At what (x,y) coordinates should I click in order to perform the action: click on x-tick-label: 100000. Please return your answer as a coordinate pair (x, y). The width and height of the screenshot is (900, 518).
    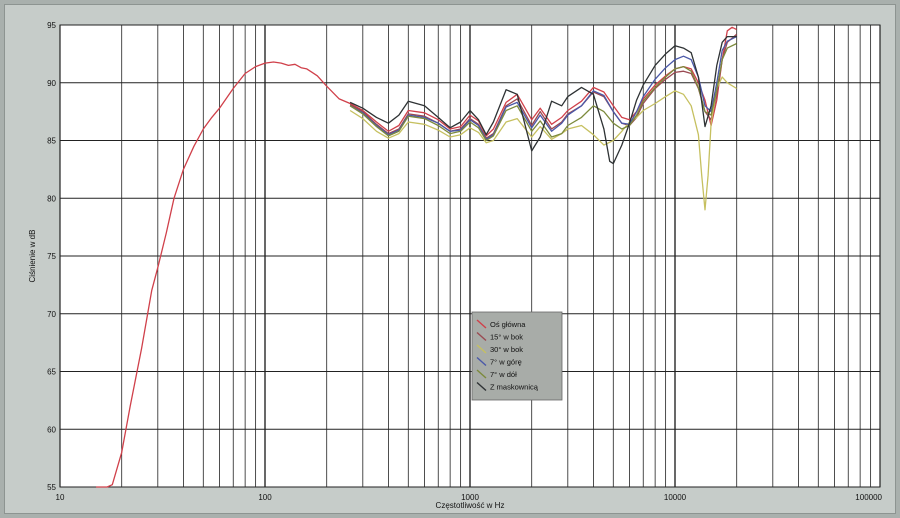
    Looking at the image, I should click on (868, 497).